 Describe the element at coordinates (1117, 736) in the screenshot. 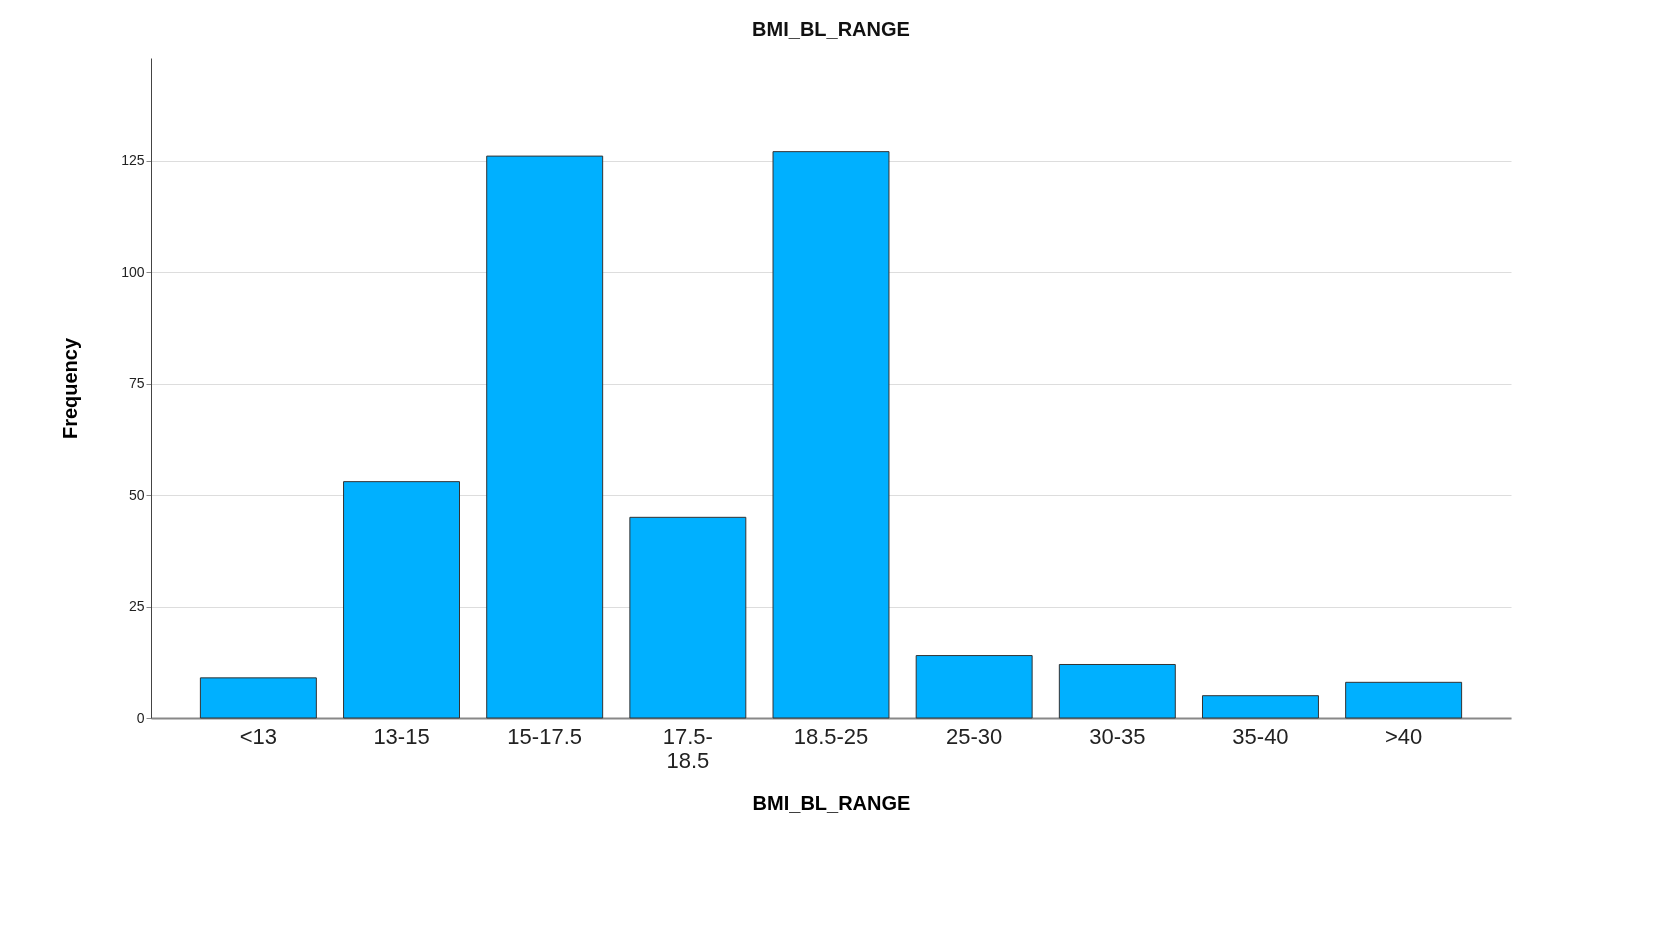

I see `x-tick-label: 30-35` at that location.